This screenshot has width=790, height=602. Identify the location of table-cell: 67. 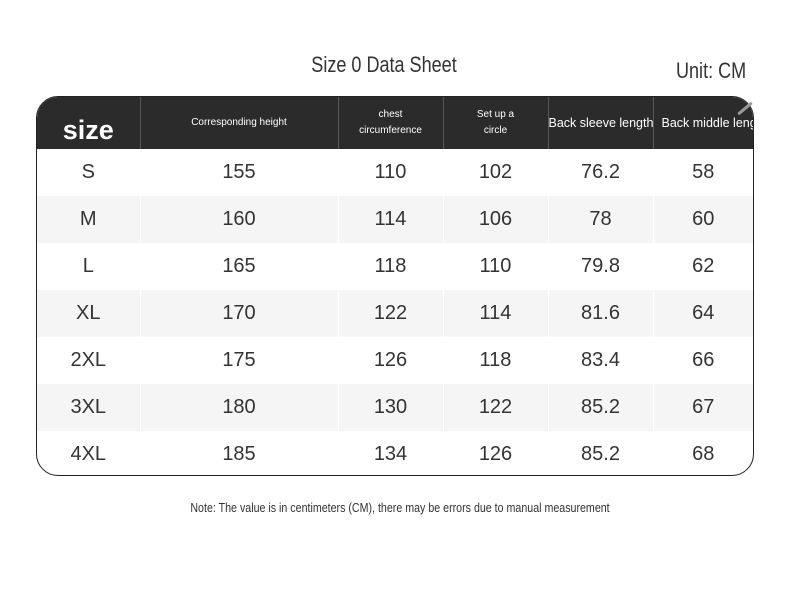
(703, 407).